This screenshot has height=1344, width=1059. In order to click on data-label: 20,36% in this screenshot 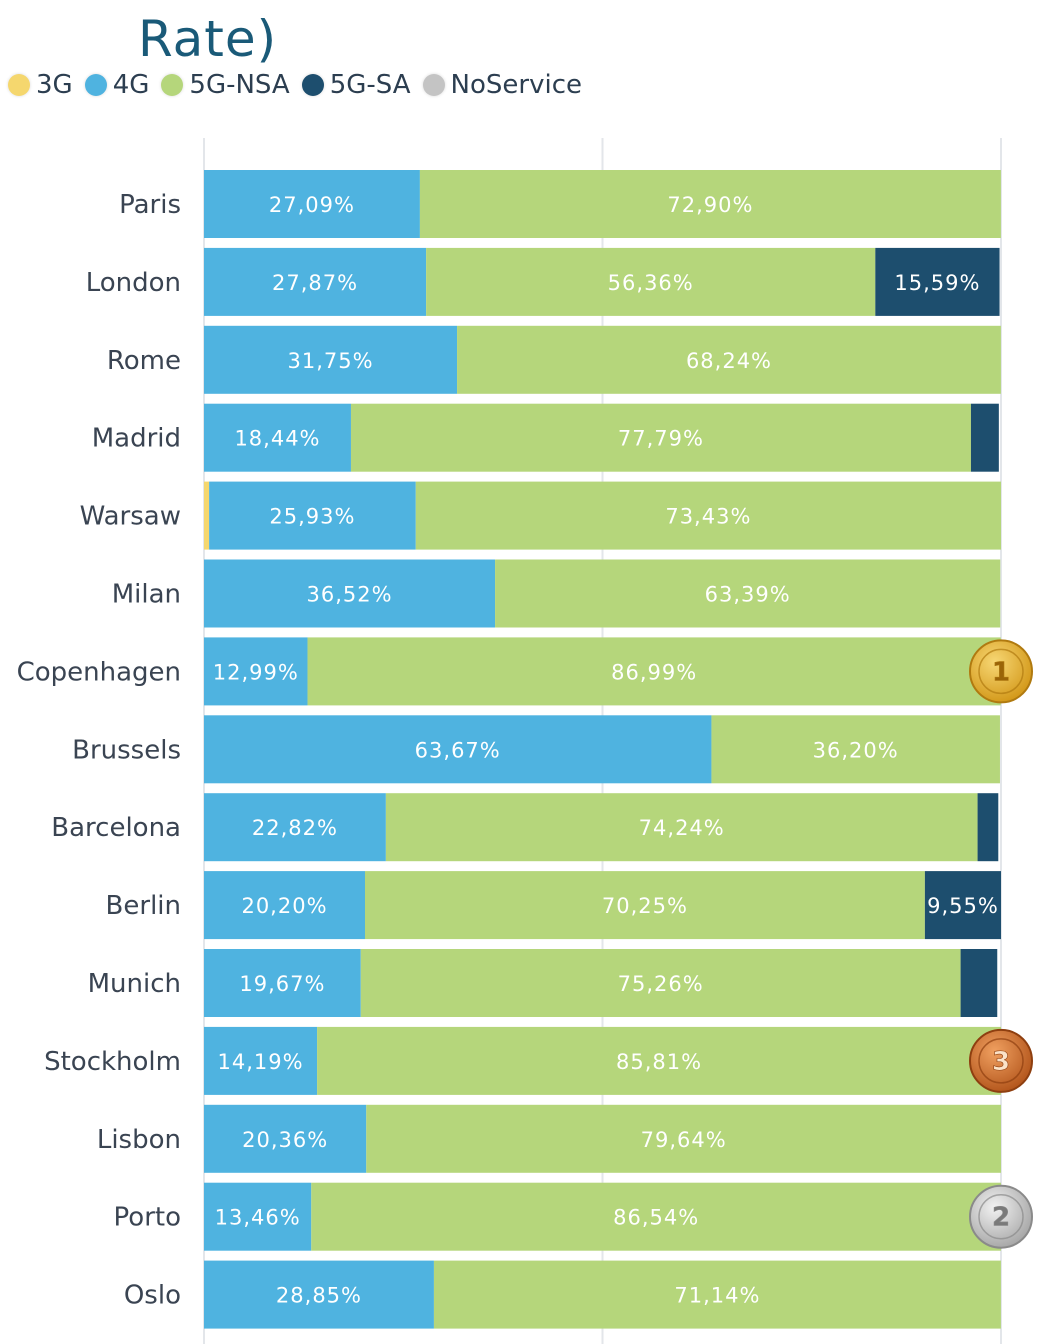, I will do `click(285, 1140)`.